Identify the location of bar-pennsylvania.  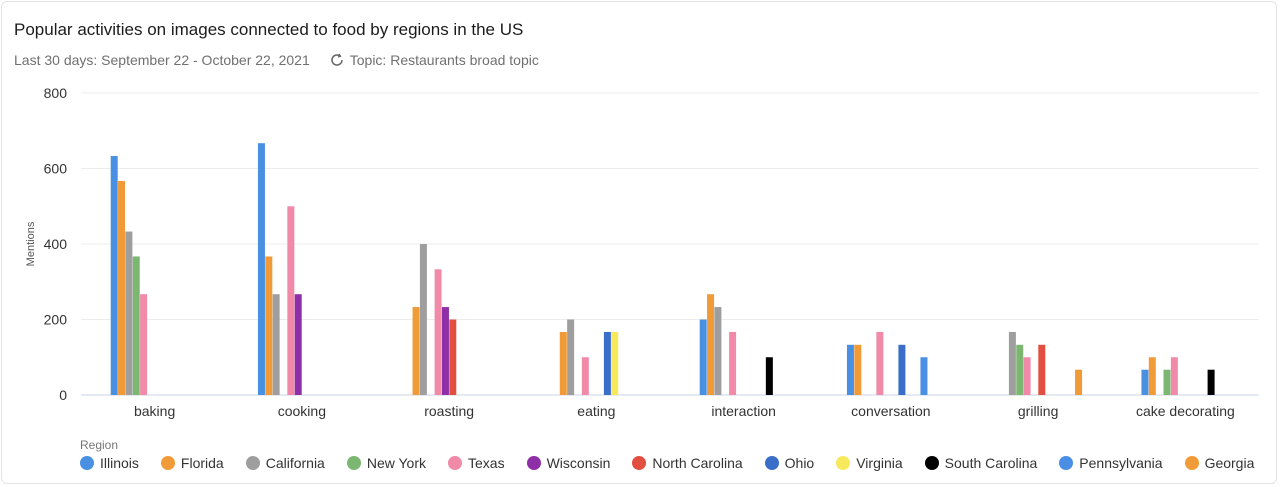
(924, 376).